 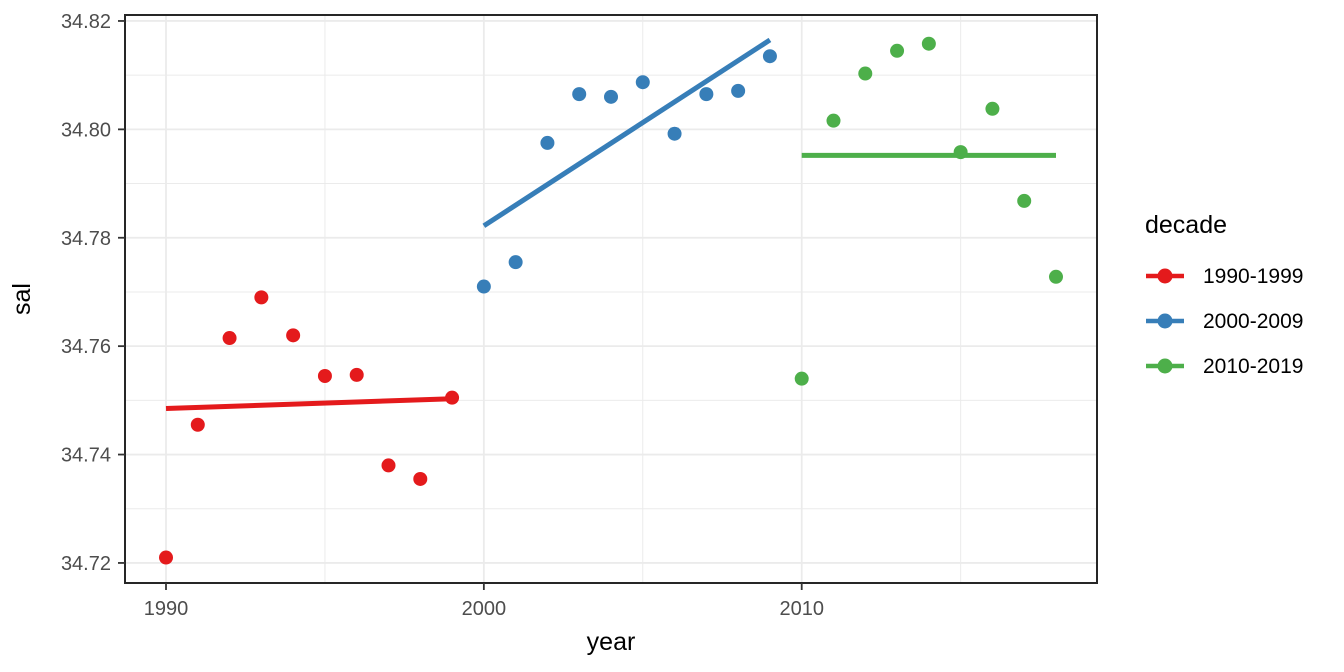 I want to click on y-tick-label: 34.76, so click(x=86, y=347).